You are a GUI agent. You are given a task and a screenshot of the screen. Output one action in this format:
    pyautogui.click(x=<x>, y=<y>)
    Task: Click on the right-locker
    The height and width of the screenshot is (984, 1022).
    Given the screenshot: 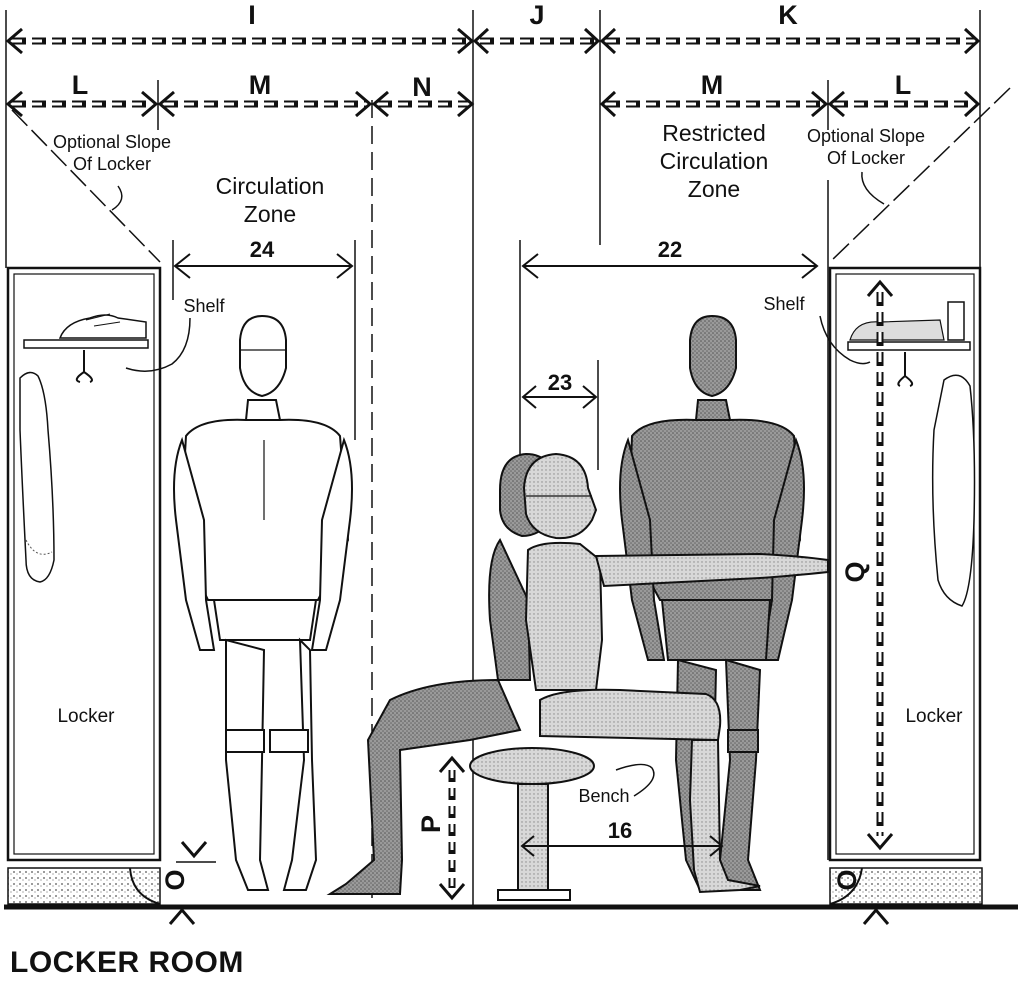 What is the action you would take?
    pyautogui.click(x=905, y=564)
    